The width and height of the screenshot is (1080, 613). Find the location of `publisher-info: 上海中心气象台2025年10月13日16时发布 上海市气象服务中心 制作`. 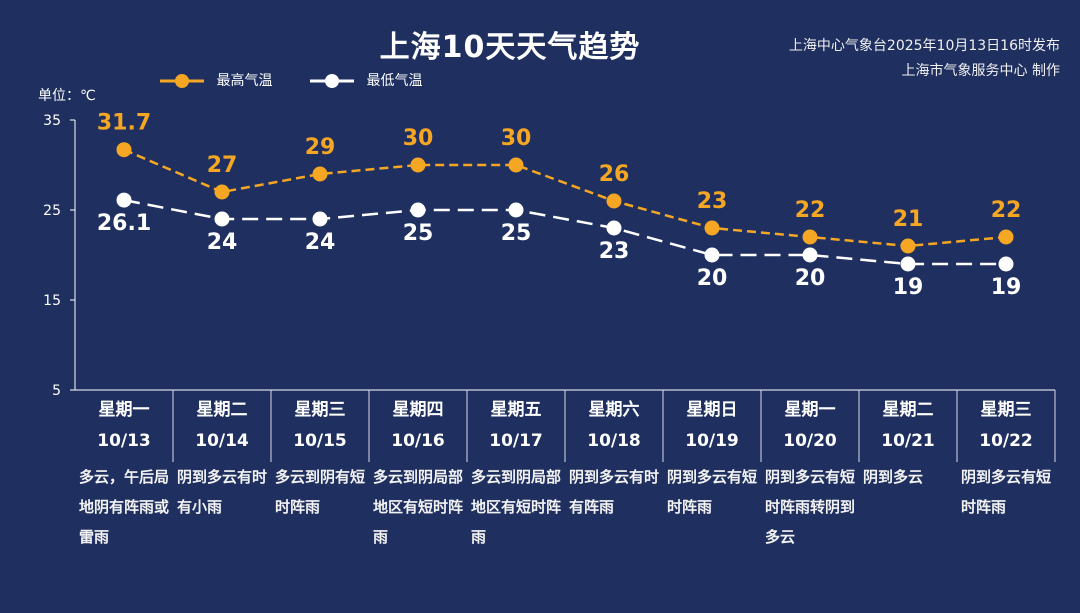

publisher-info: 上海中心气象台2025年10月13日16时发布 上海市气象服务中心 制作 is located at coordinates (924, 59).